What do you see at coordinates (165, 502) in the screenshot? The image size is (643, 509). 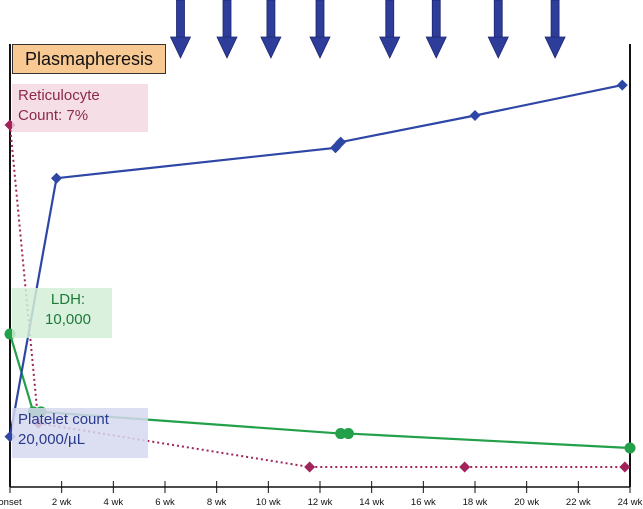 I see `x-tick-label: 6 wk` at bounding box center [165, 502].